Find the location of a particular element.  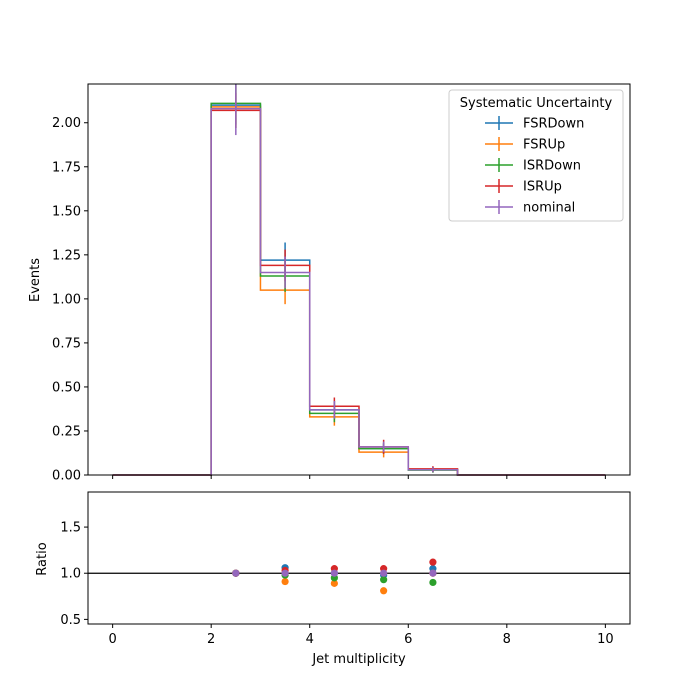

legend-label: ISRDown is located at coordinates (552, 166).